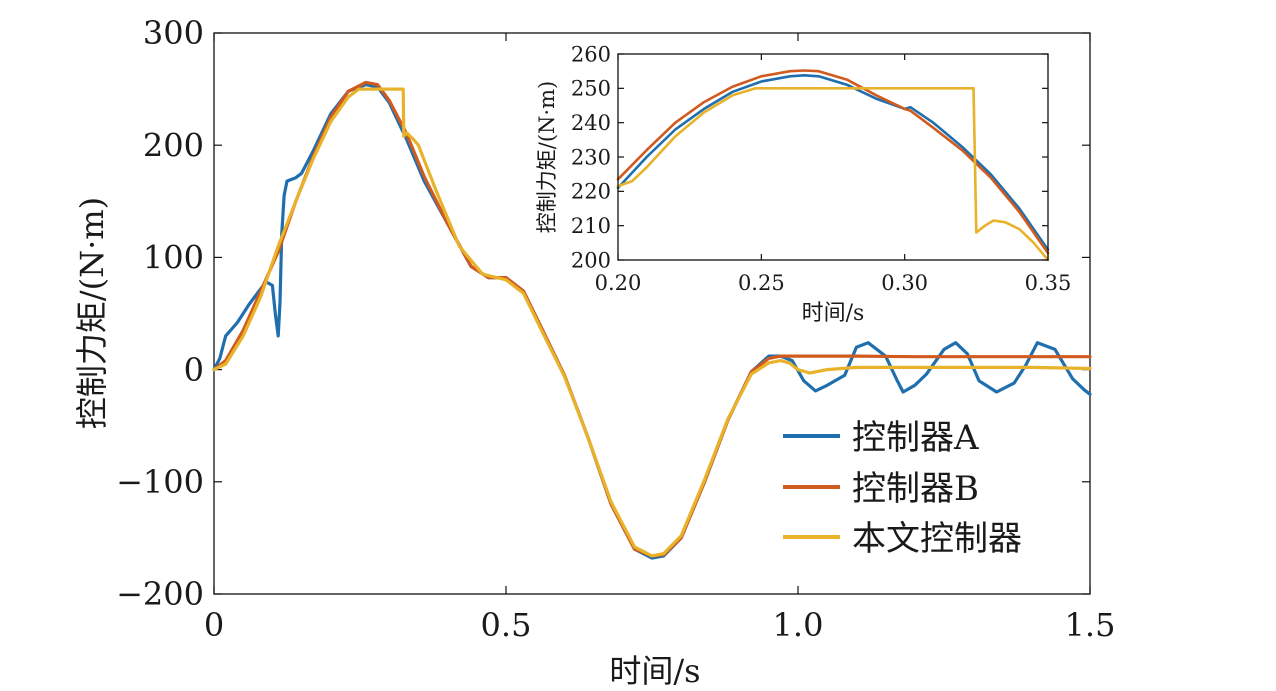  What do you see at coordinates (761, 283) in the screenshot?
I see `inset-x-tick-label: 0.25` at bounding box center [761, 283].